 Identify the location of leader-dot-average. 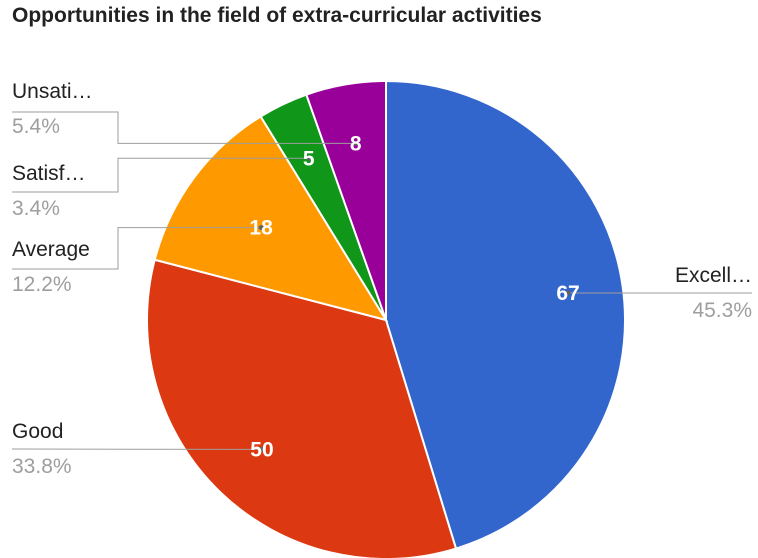
(261, 228).